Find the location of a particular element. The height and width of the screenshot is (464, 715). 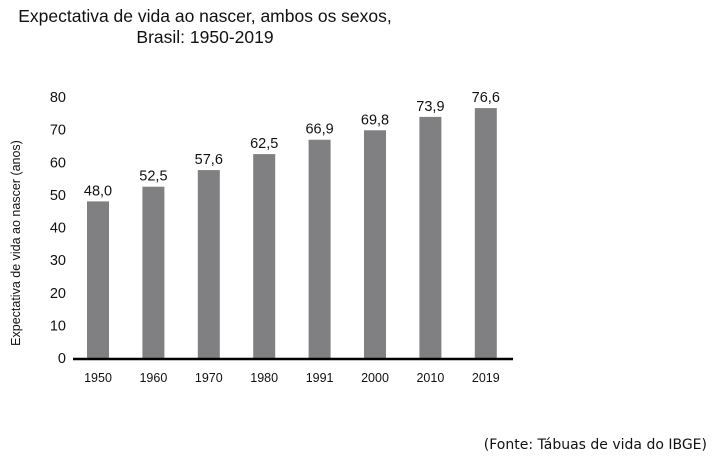

y-tick-label: 50 is located at coordinates (58, 196).